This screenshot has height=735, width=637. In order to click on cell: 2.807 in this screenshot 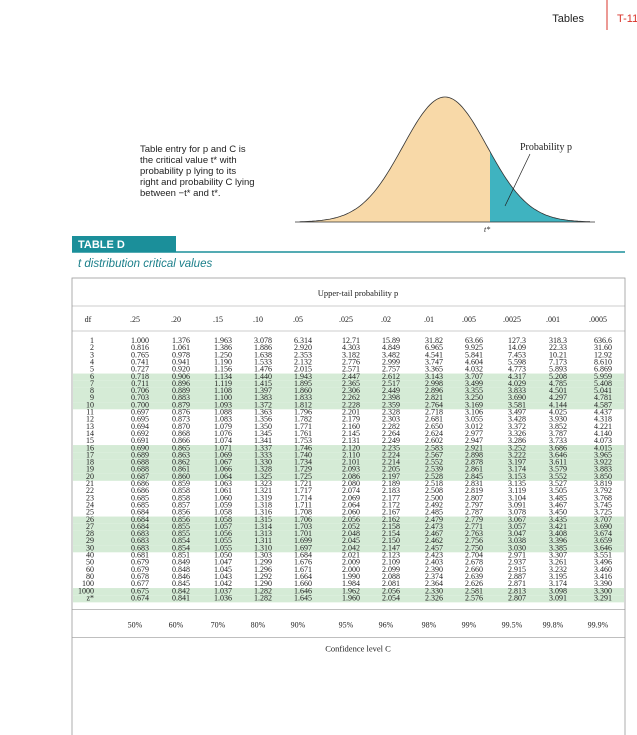, I will do `click(517, 597)`.